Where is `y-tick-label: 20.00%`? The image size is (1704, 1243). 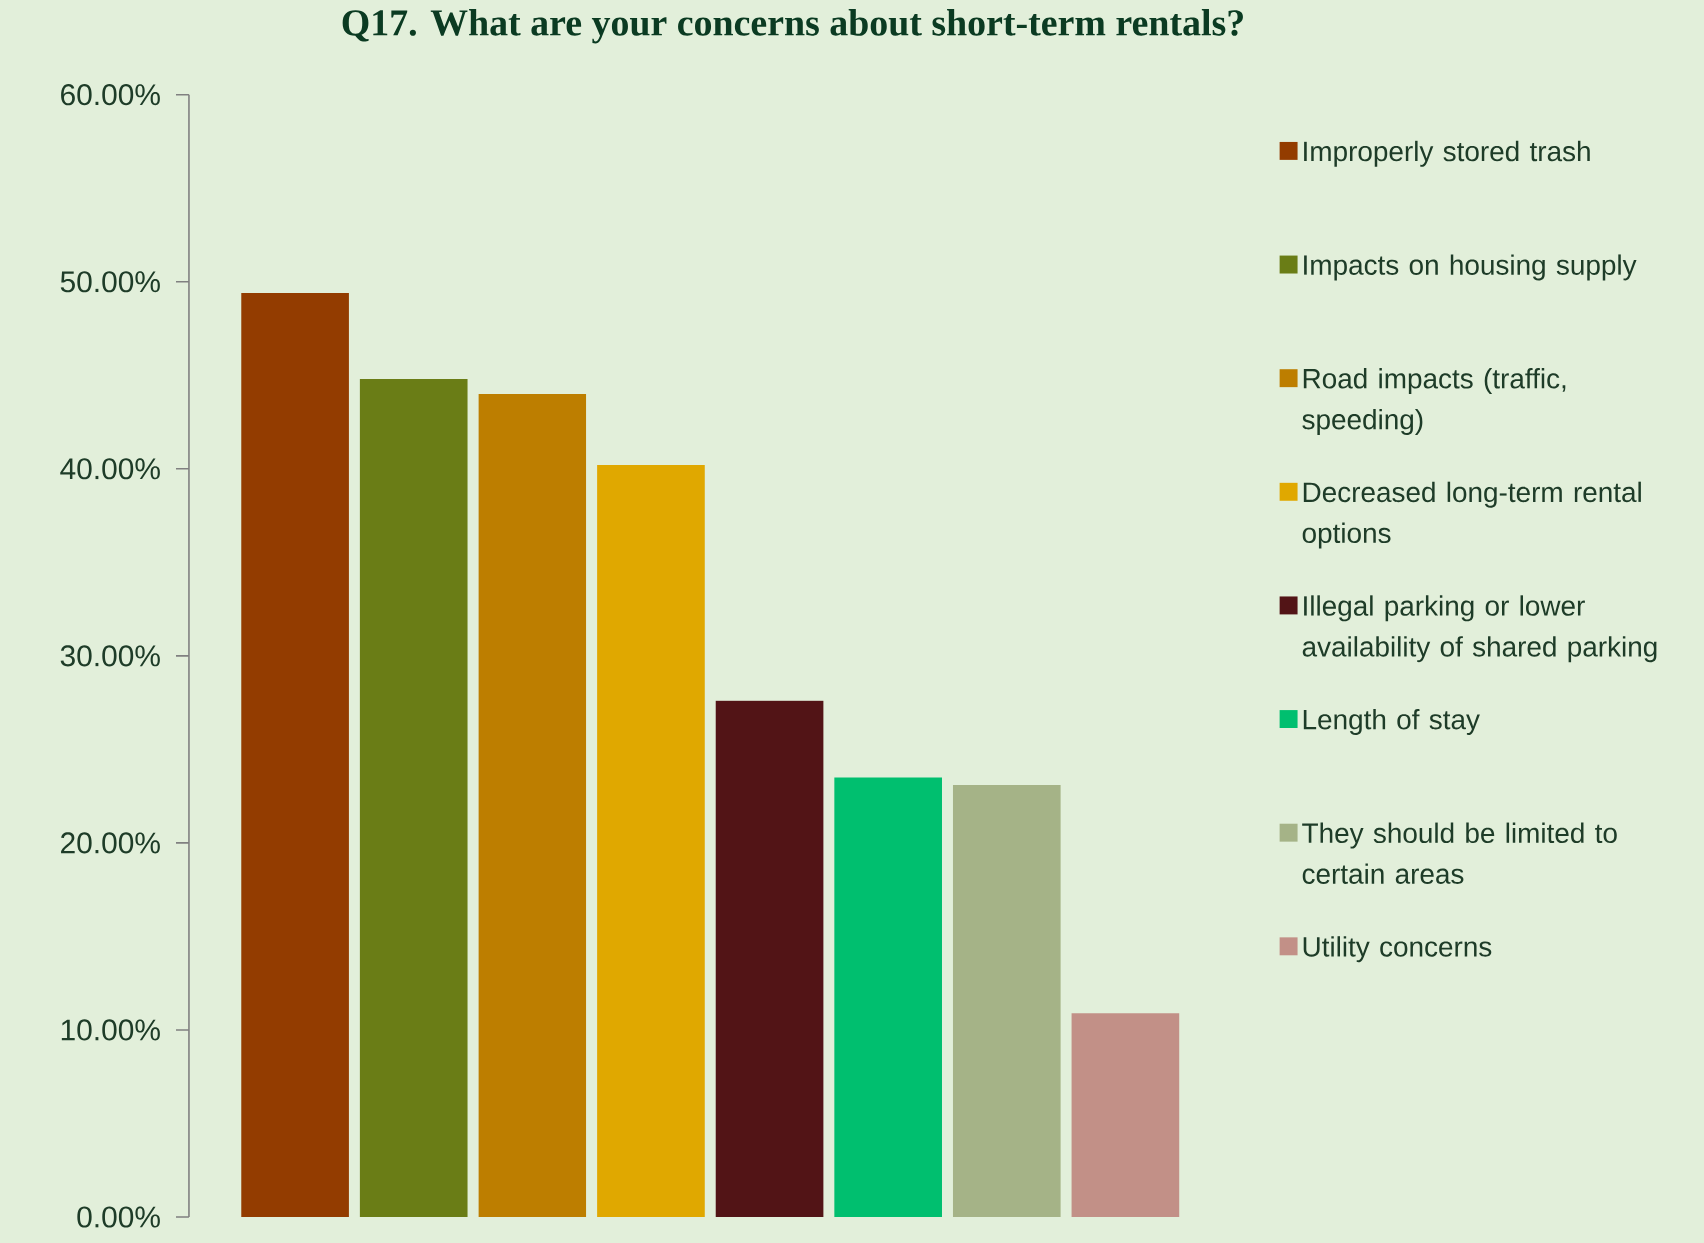
y-tick-label: 20.00% is located at coordinates (110, 843).